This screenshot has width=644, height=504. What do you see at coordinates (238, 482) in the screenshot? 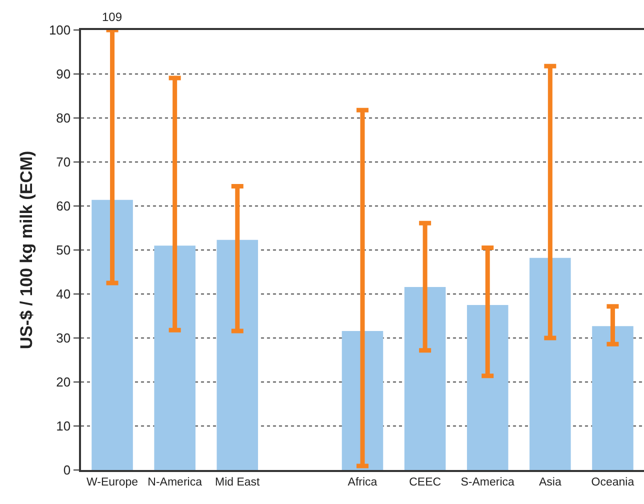
I see `x-tick-label: Mid East` at bounding box center [238, 482].